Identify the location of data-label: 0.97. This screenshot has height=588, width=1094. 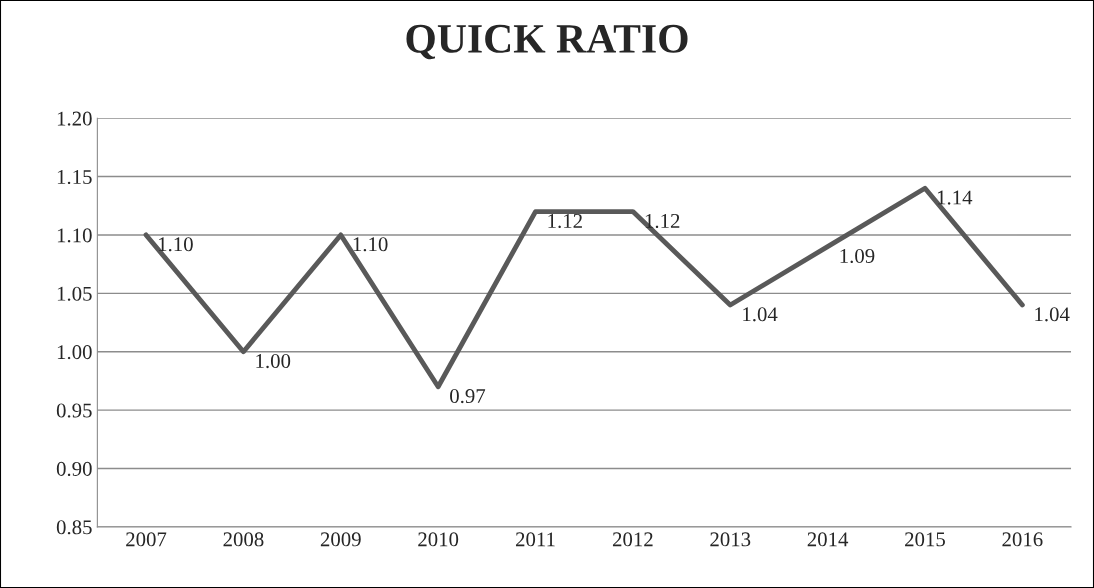
(468, 396).